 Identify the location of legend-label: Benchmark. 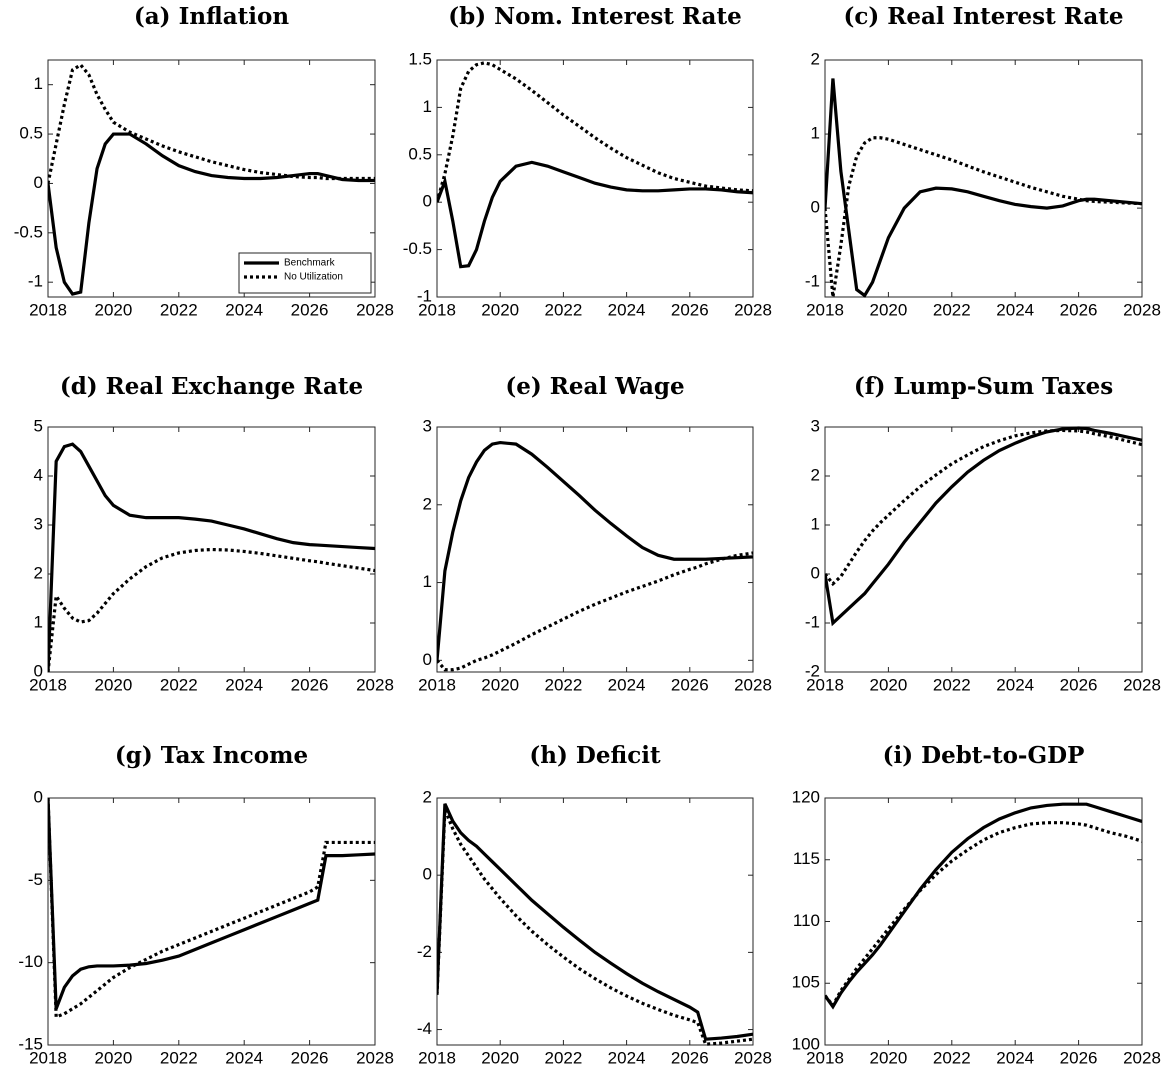
(310, 263).